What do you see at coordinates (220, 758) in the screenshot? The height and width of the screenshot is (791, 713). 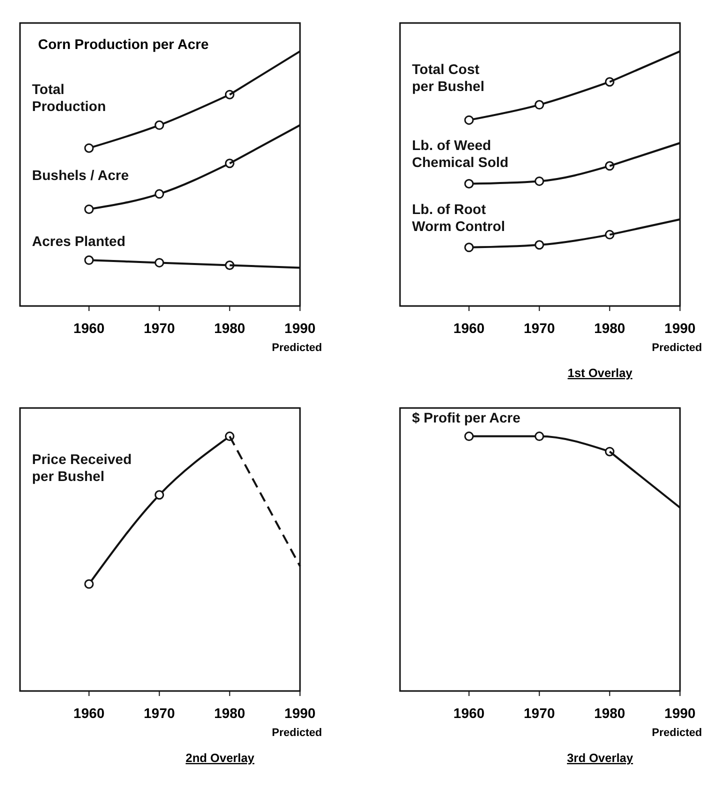 I see `text: 2nd Overlay` at bounding box center [220, 758].